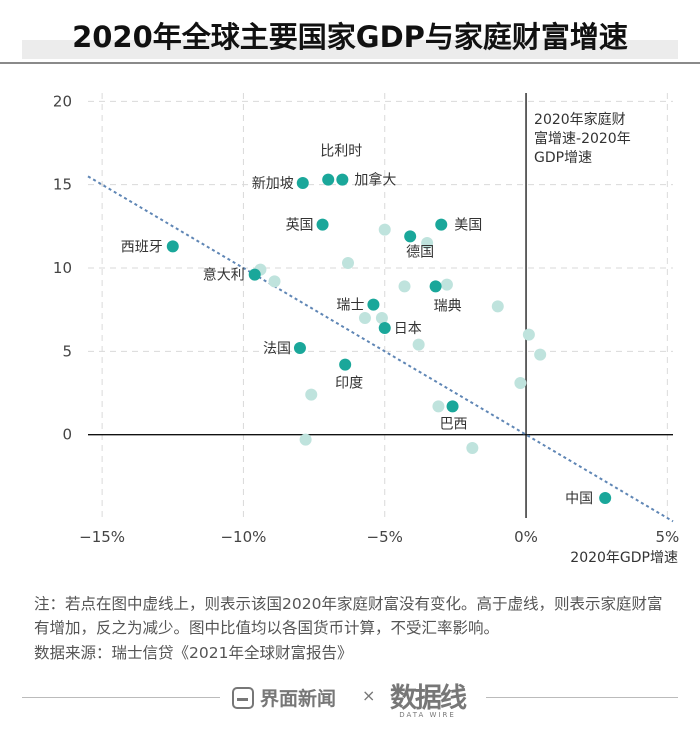 This screenshot has width=700, height=745. What do you see at coordinates (454, 424) in the screenshot?
I see `country-label: 巴西` at bounding box center [454, 424].